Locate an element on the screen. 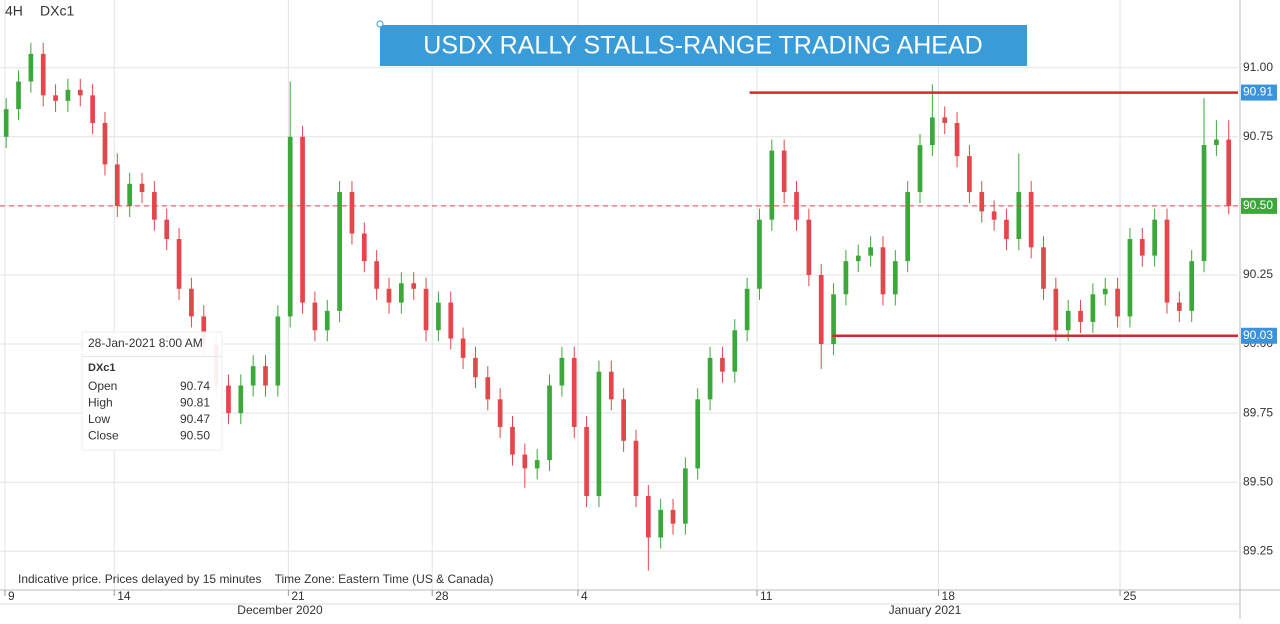 This screenshot has width=1280, height=624. tooltip-value: 90.47 is located at coordinates (195, 419).